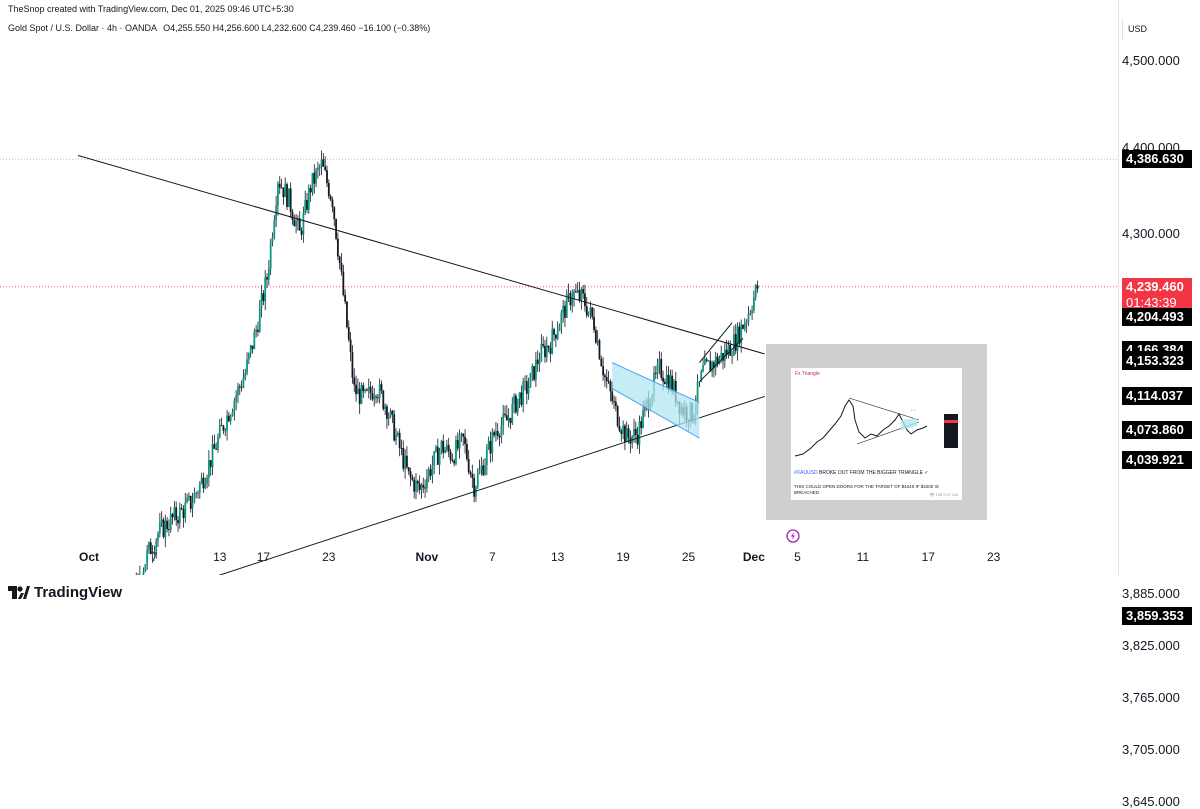 The image size is (1200, 809). What do you see at coordinates (427, 557) in the screenshot?
I see `time-tick-label: Nov` at bounding box center [427, 557].